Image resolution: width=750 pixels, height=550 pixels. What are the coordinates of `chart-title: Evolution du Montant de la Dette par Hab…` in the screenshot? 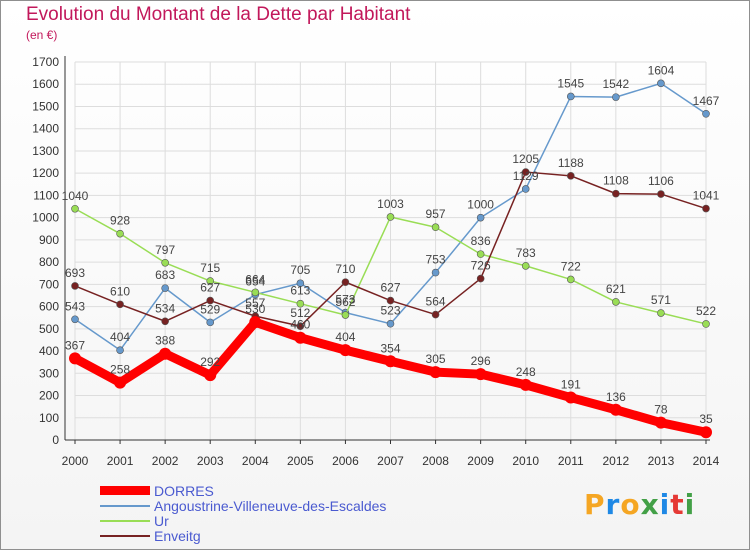 It's located at (218, 14).